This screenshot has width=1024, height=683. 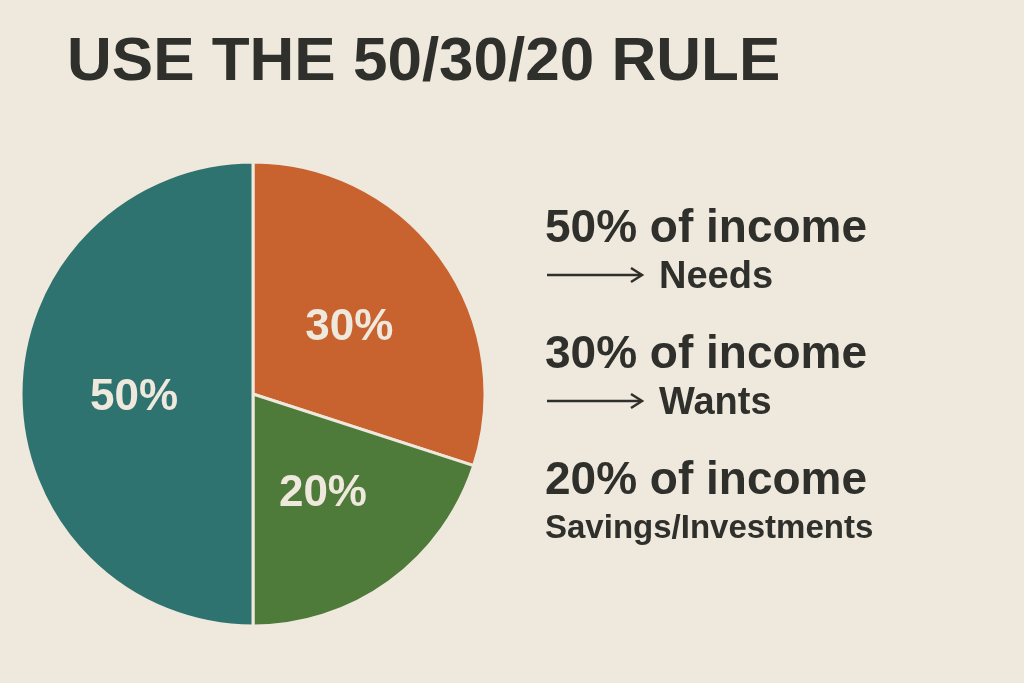 What do you see at coordinates (707, 352) in the screenshot?
I see `text: 30% of income` at bounding box center [707, 352].